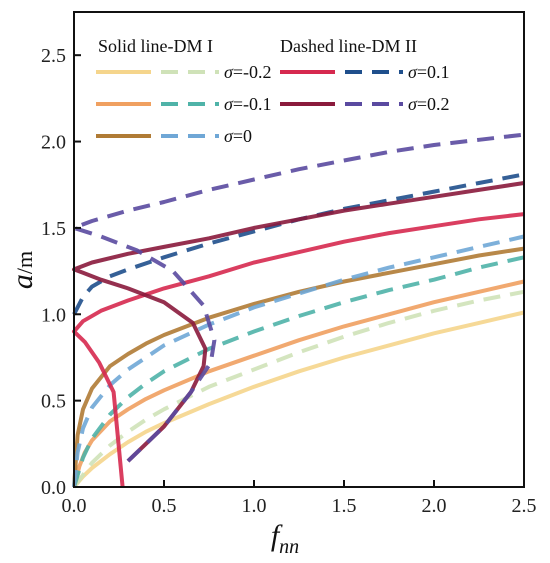  I want to click on x-tick-label: 0.0, so click(74, 506).